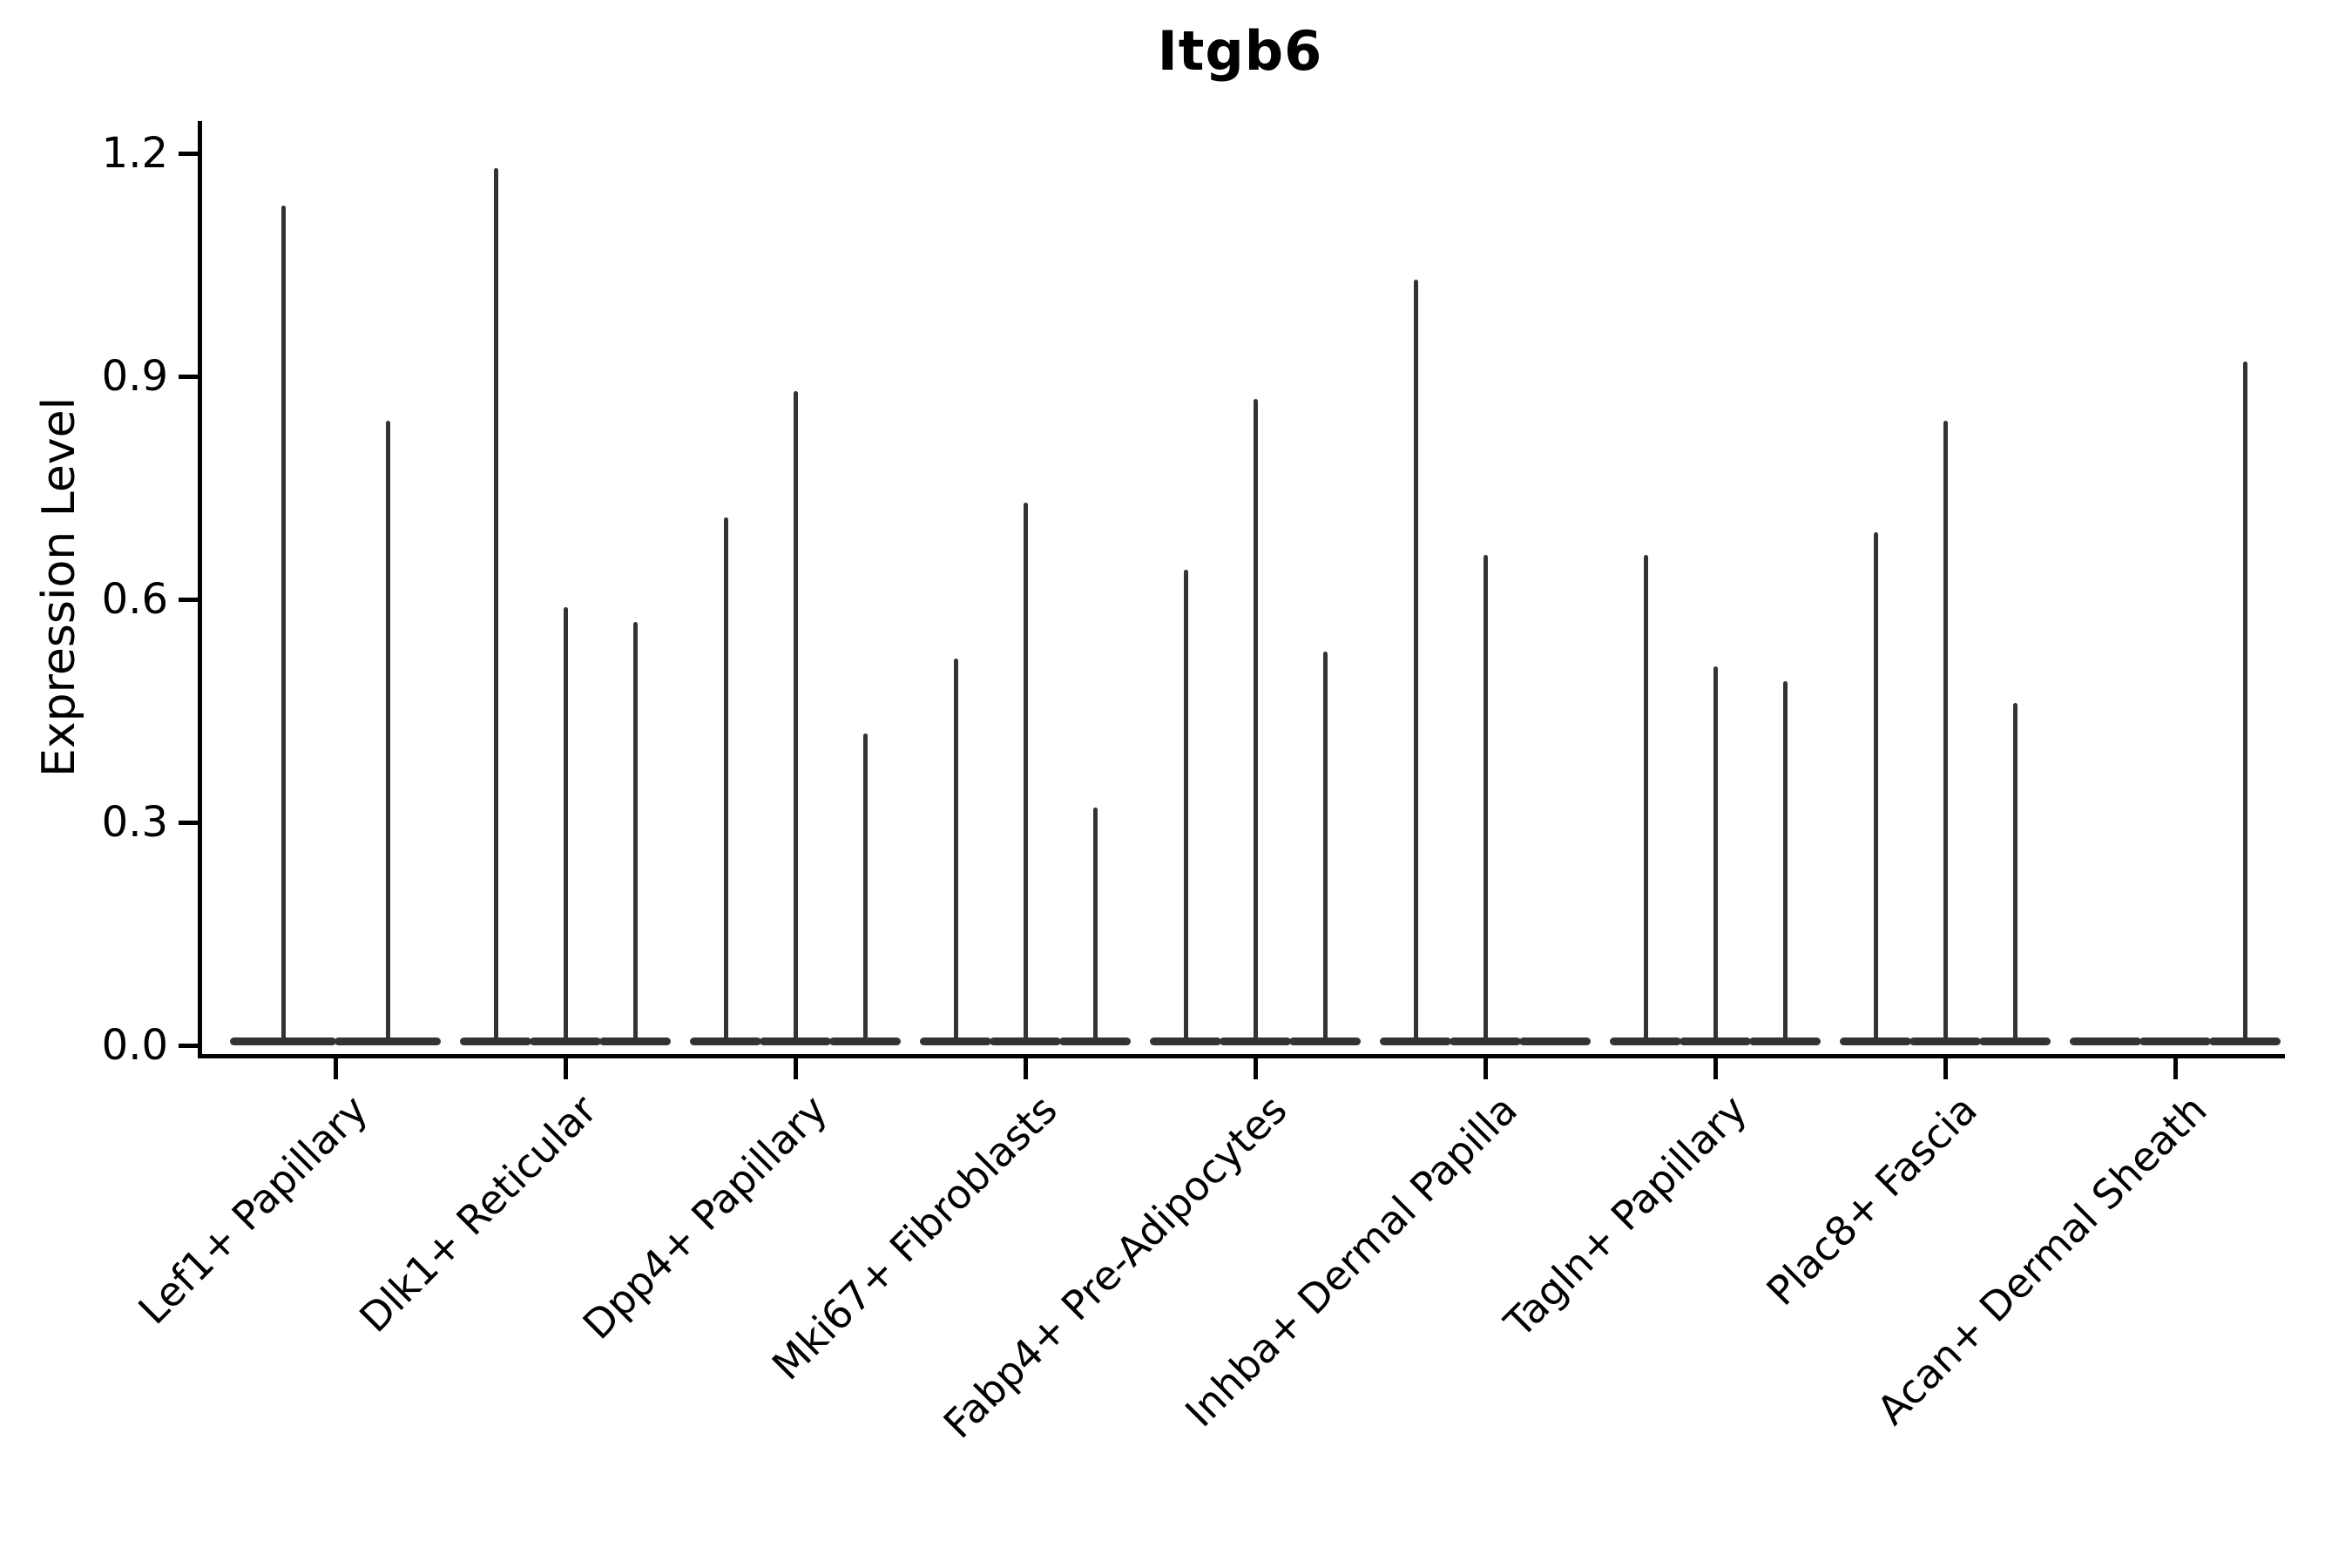  I want to click on y-tick-label: 0.9, so click(134, 376).